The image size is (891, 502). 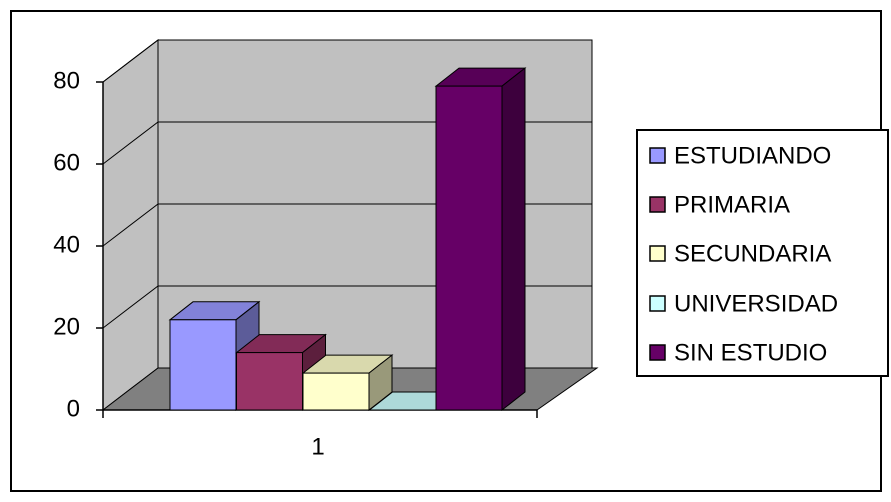 I want to click on legend-box, so click(x=762, y=253).